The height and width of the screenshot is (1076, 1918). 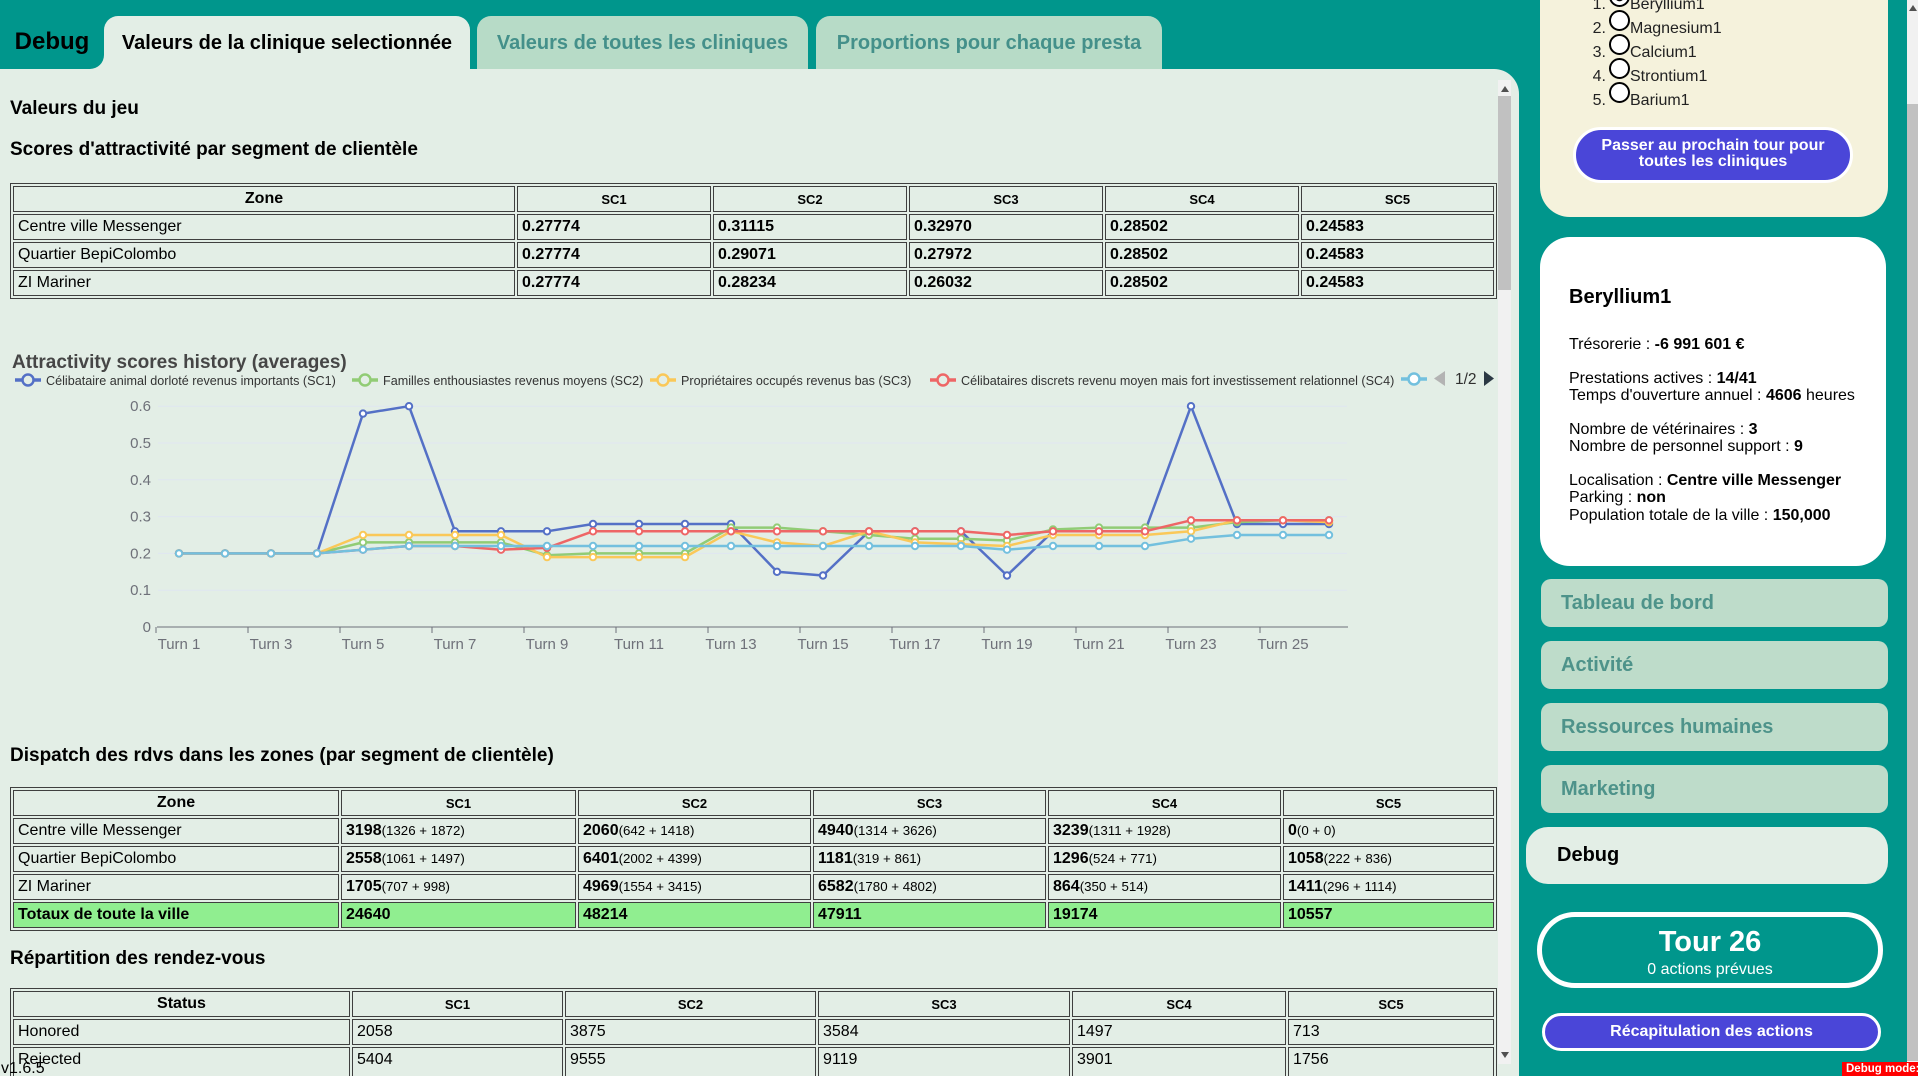 I want to click on svg-text: Turn 5, so click(x=363, y=644).